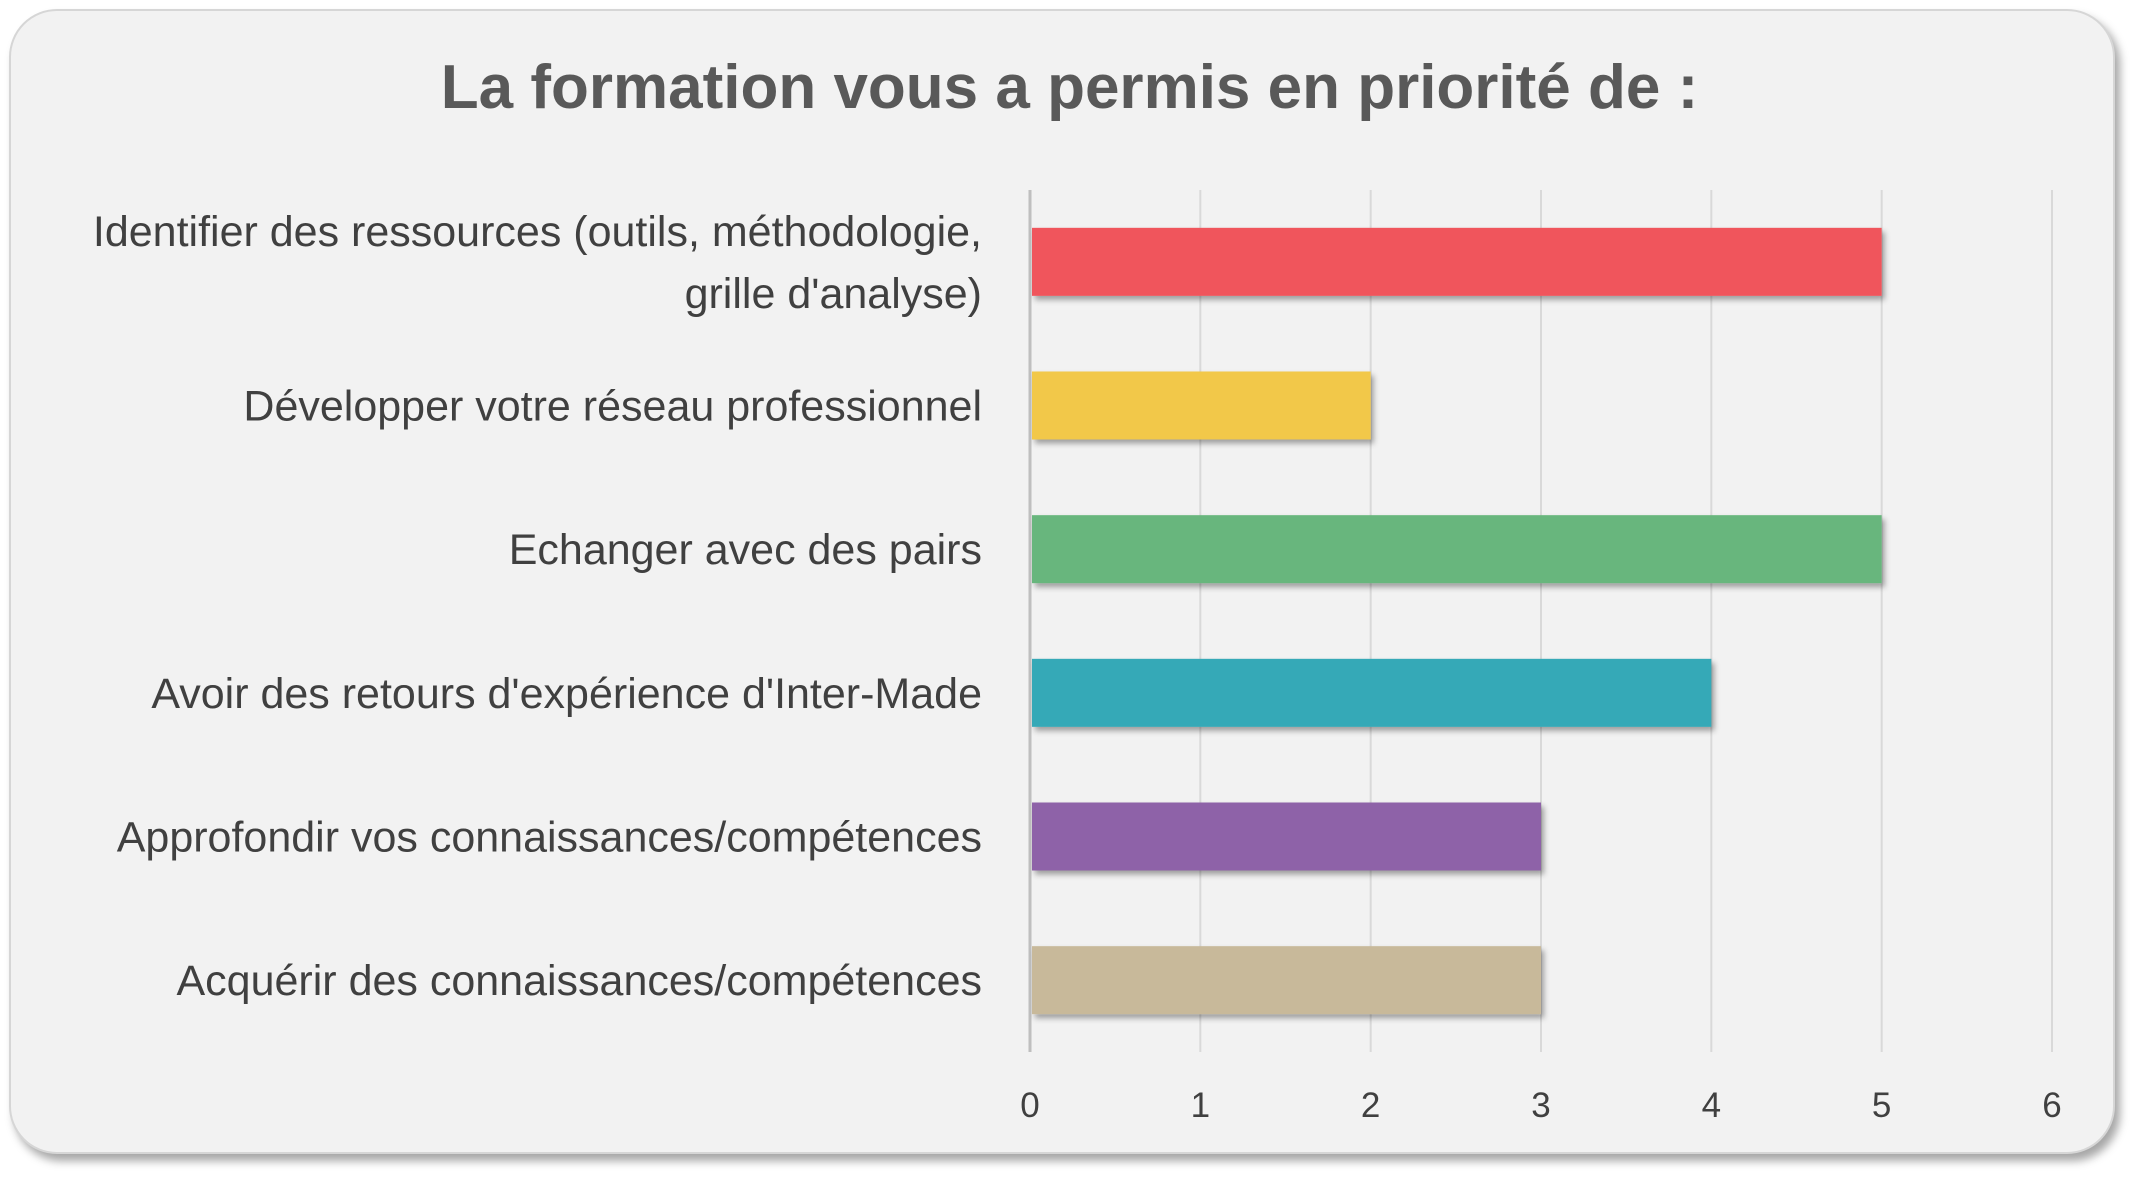 The image size is (2139, 1185). What do you see at coordinates (1711, 1105) in the screenshot?
I see `x-tick-label: 4` at bounding box center [1711, 1105].